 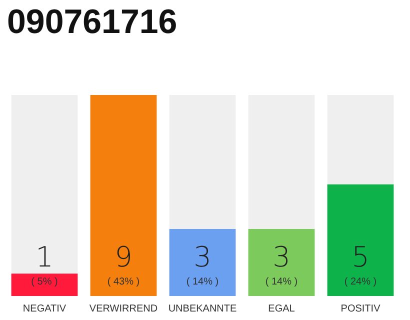 What do you see at coordinates (44, 264) in the screenshot?
I see `data-label: 1 ( 5% )` at bounding box center [44, 264].